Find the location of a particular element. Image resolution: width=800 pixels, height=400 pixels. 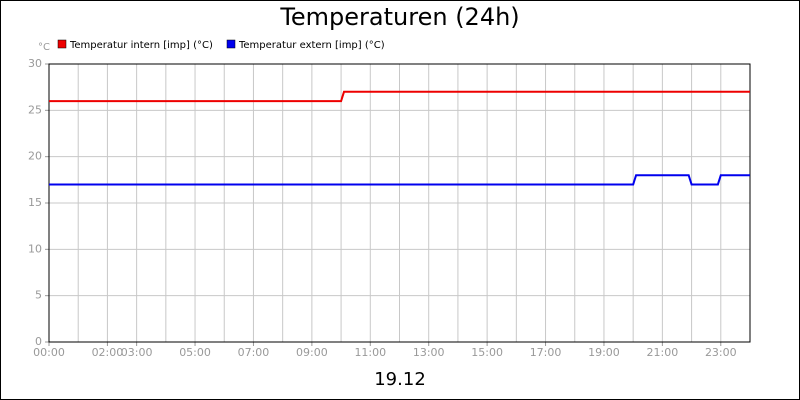

x-tick-label: 21:00 is located at coordinates (663, 352).